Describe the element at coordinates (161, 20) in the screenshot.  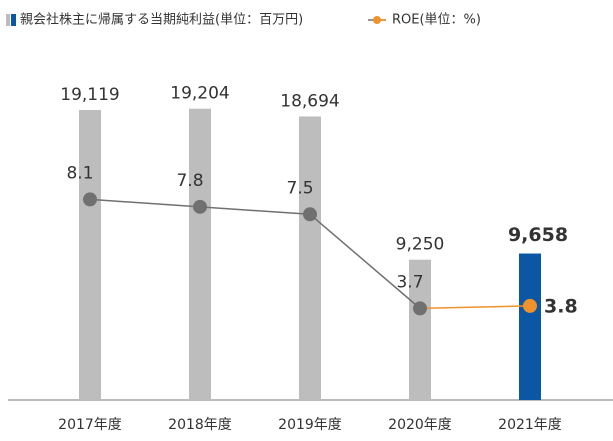
I see `legend-label: 親会社株主に帰属する当期純利益(単位：百万円)` at that location.